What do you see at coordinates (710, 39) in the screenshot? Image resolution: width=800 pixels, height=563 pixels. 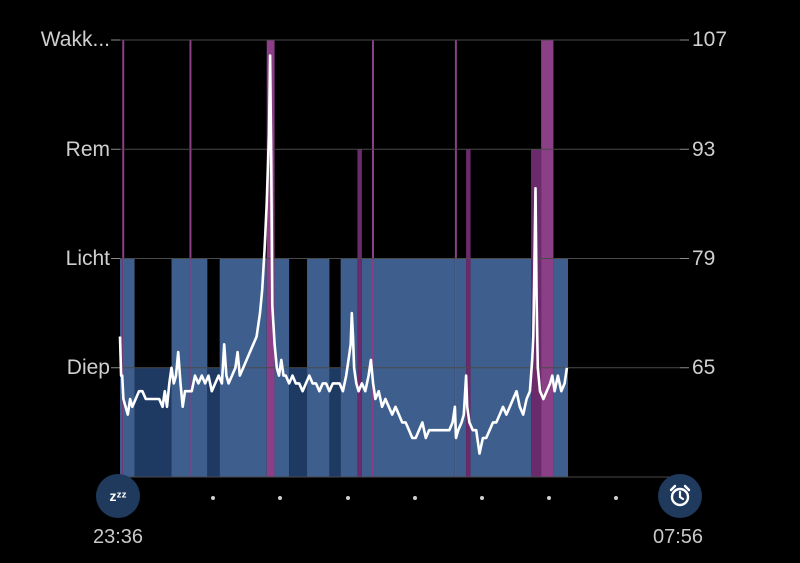 I see `hr-tick-107: 107` at bounding box center [710, 39].